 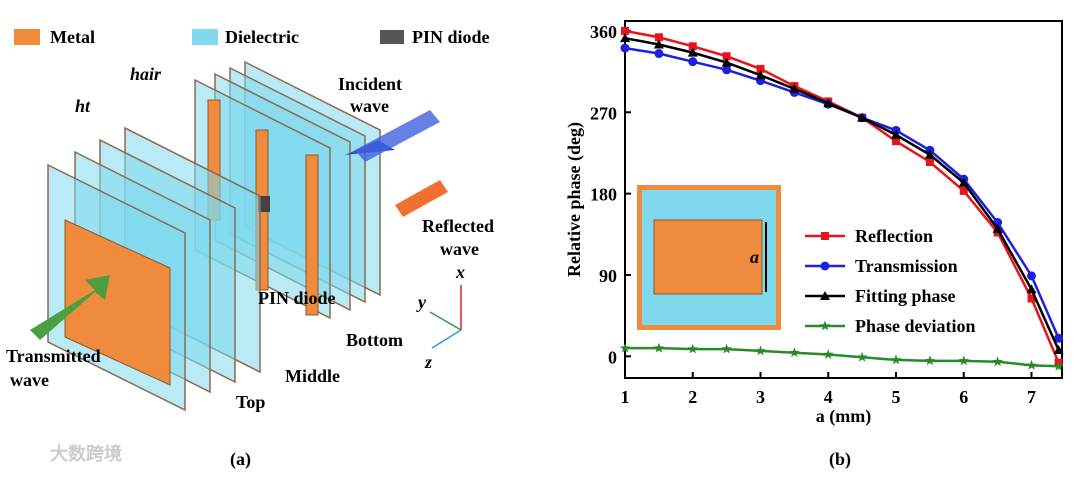 I want to click on x-tick-label: 6, so click(x=963, y=397).